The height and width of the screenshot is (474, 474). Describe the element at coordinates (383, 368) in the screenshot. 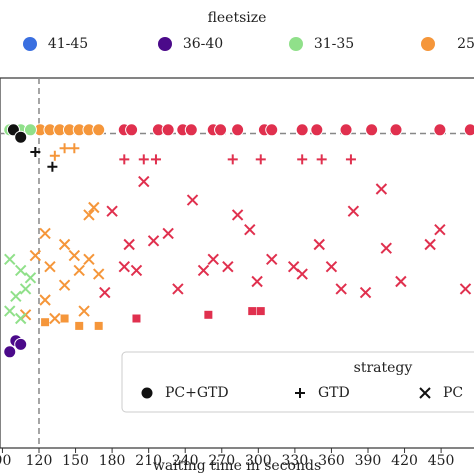

I see `legend-title: strategy` at that location.